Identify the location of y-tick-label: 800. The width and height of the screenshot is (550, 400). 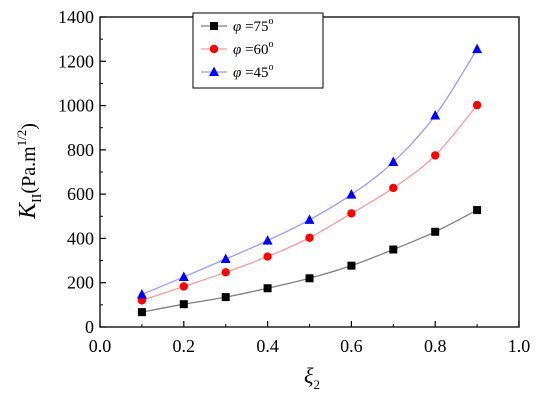
(80, 150).